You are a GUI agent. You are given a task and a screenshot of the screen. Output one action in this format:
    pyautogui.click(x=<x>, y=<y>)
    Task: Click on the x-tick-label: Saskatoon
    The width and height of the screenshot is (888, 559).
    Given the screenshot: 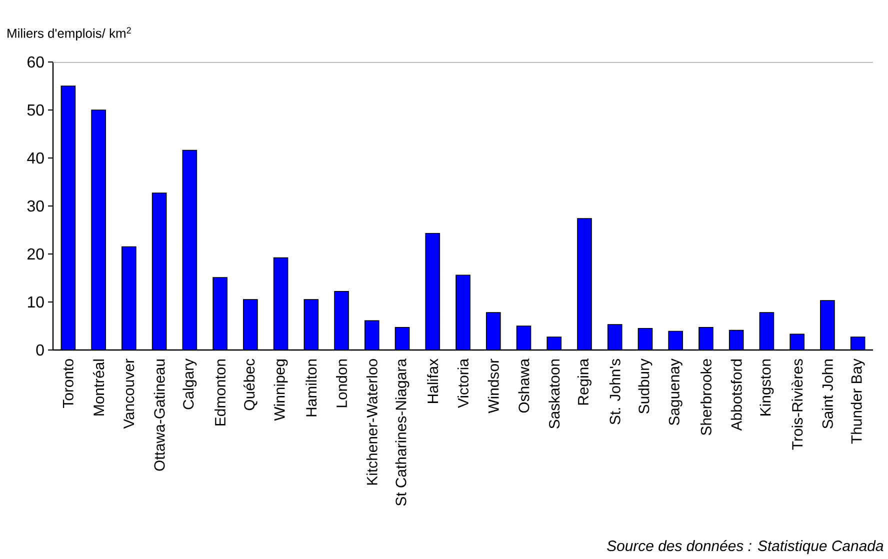 What is the action you would take?
    pyautogui.click(x=554, y=393)
    